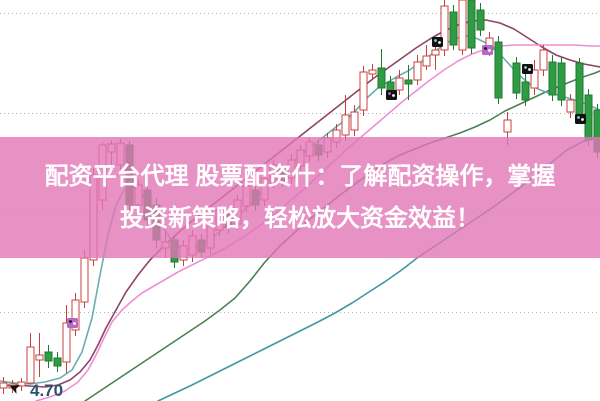 Image resolution: width=600 pixels, height=401 pixels. What do you see at coordinates (300, 218) in the screenshot?
I see `banner-text-line2: 投资新策略，轻松放大资金效益！` at bounding box center [300, 218].